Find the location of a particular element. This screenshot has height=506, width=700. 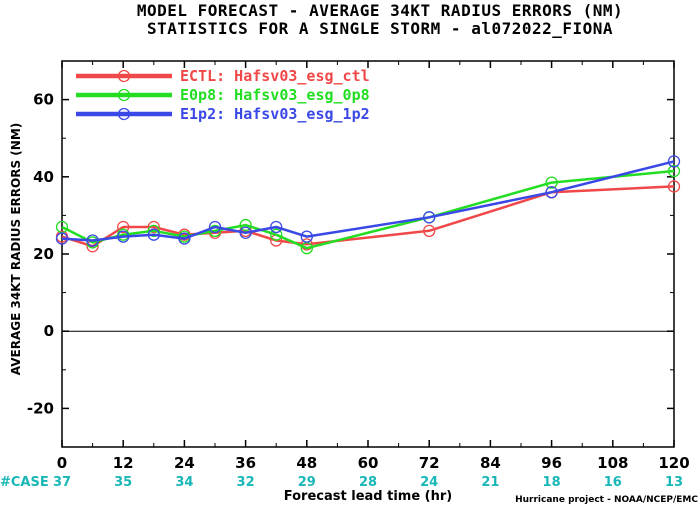

x-tick-label: 12 is located at coordinates (123, 463).